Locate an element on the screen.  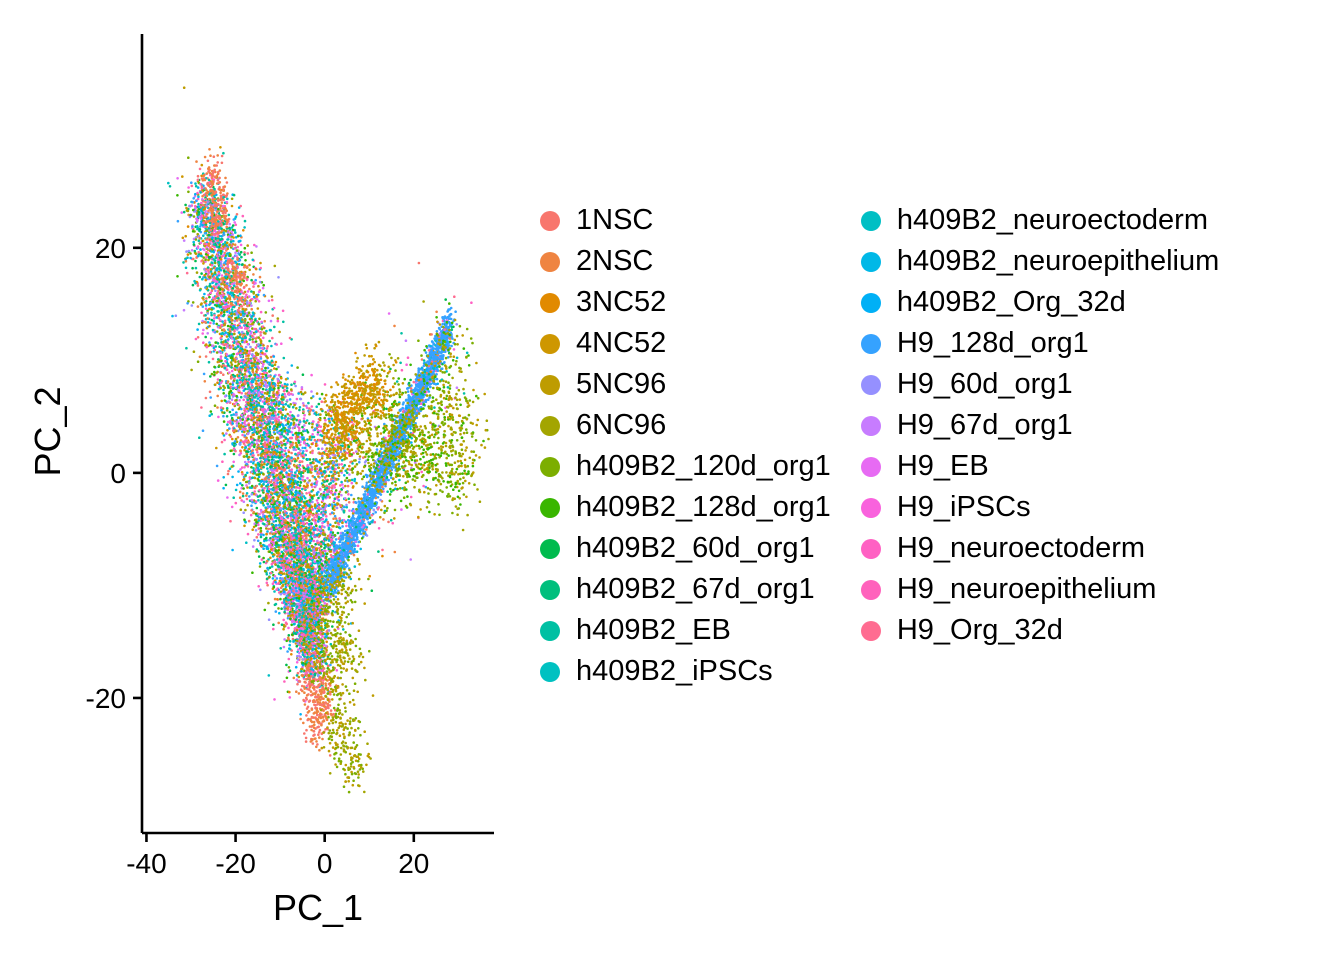
point-1973 is located at coordinates (263, 535).